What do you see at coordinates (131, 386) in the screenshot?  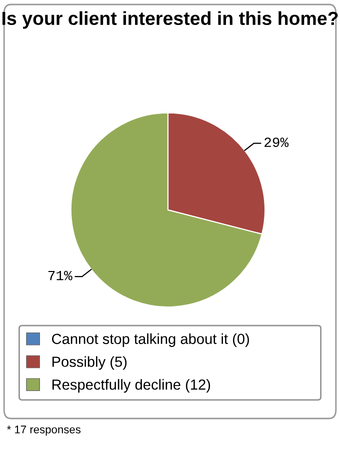 I see `legend-label: Respectfully decline (12)` at bounding box center [131, 386].